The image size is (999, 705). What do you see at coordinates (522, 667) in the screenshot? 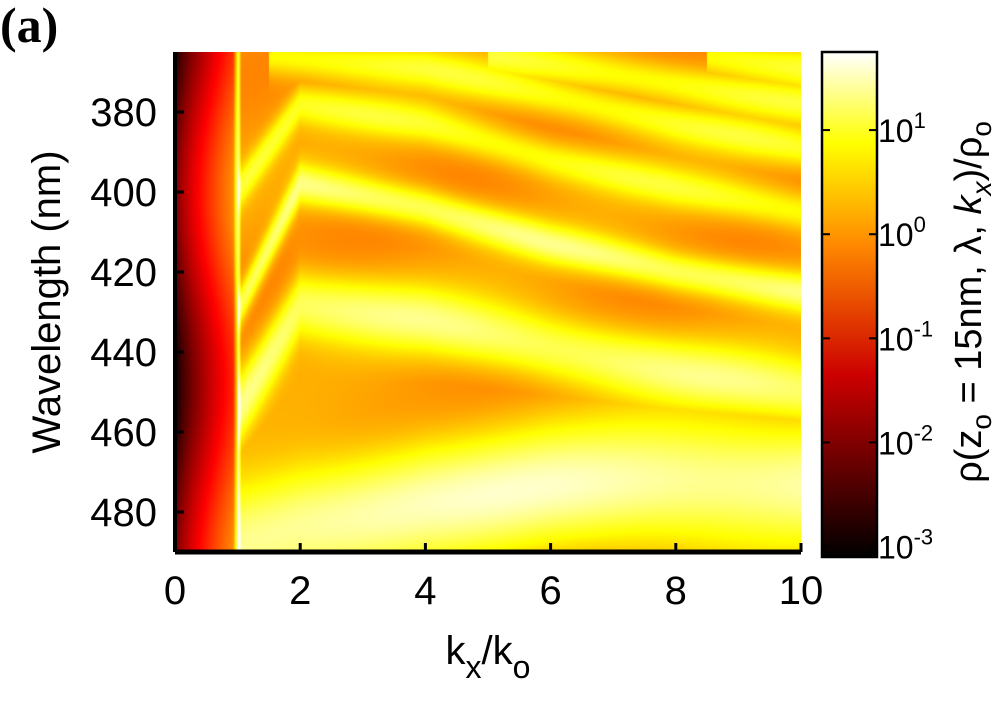
I see `x-axis-label-sub-o: o` at bounding box center [522, 667].